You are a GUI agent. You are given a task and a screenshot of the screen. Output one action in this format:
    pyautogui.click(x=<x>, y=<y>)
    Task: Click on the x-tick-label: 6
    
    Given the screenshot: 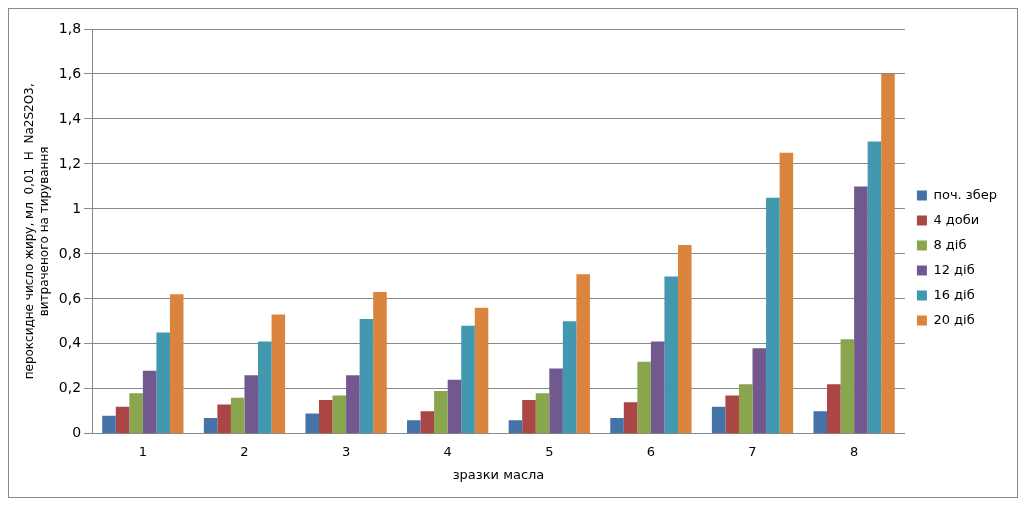 What is the action you would take?
    pyautogui.click(x=651, y=451)
    